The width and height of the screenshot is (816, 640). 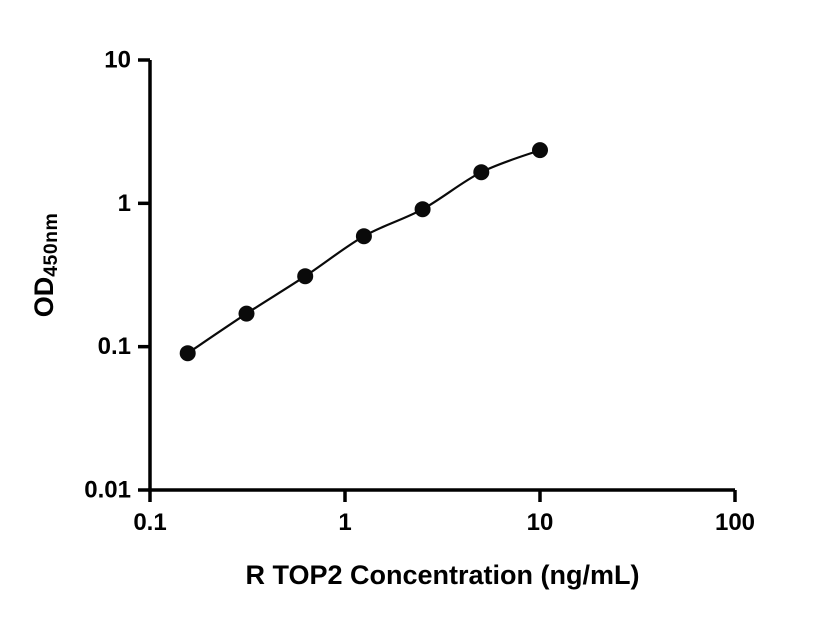 I want to click on x-tick-label: 10, so click(x=540, y=522).